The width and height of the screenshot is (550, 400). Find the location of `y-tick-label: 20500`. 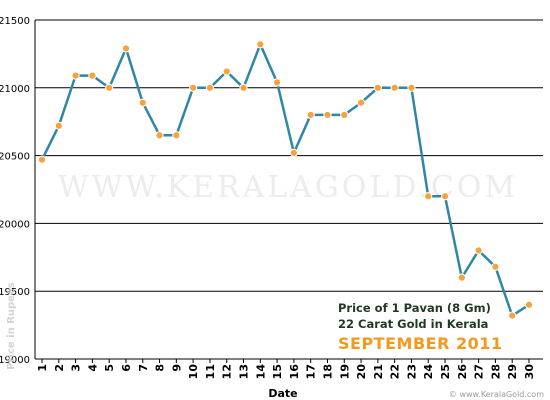

y-tick-label: 20500 is located at coordinates (15, 157).